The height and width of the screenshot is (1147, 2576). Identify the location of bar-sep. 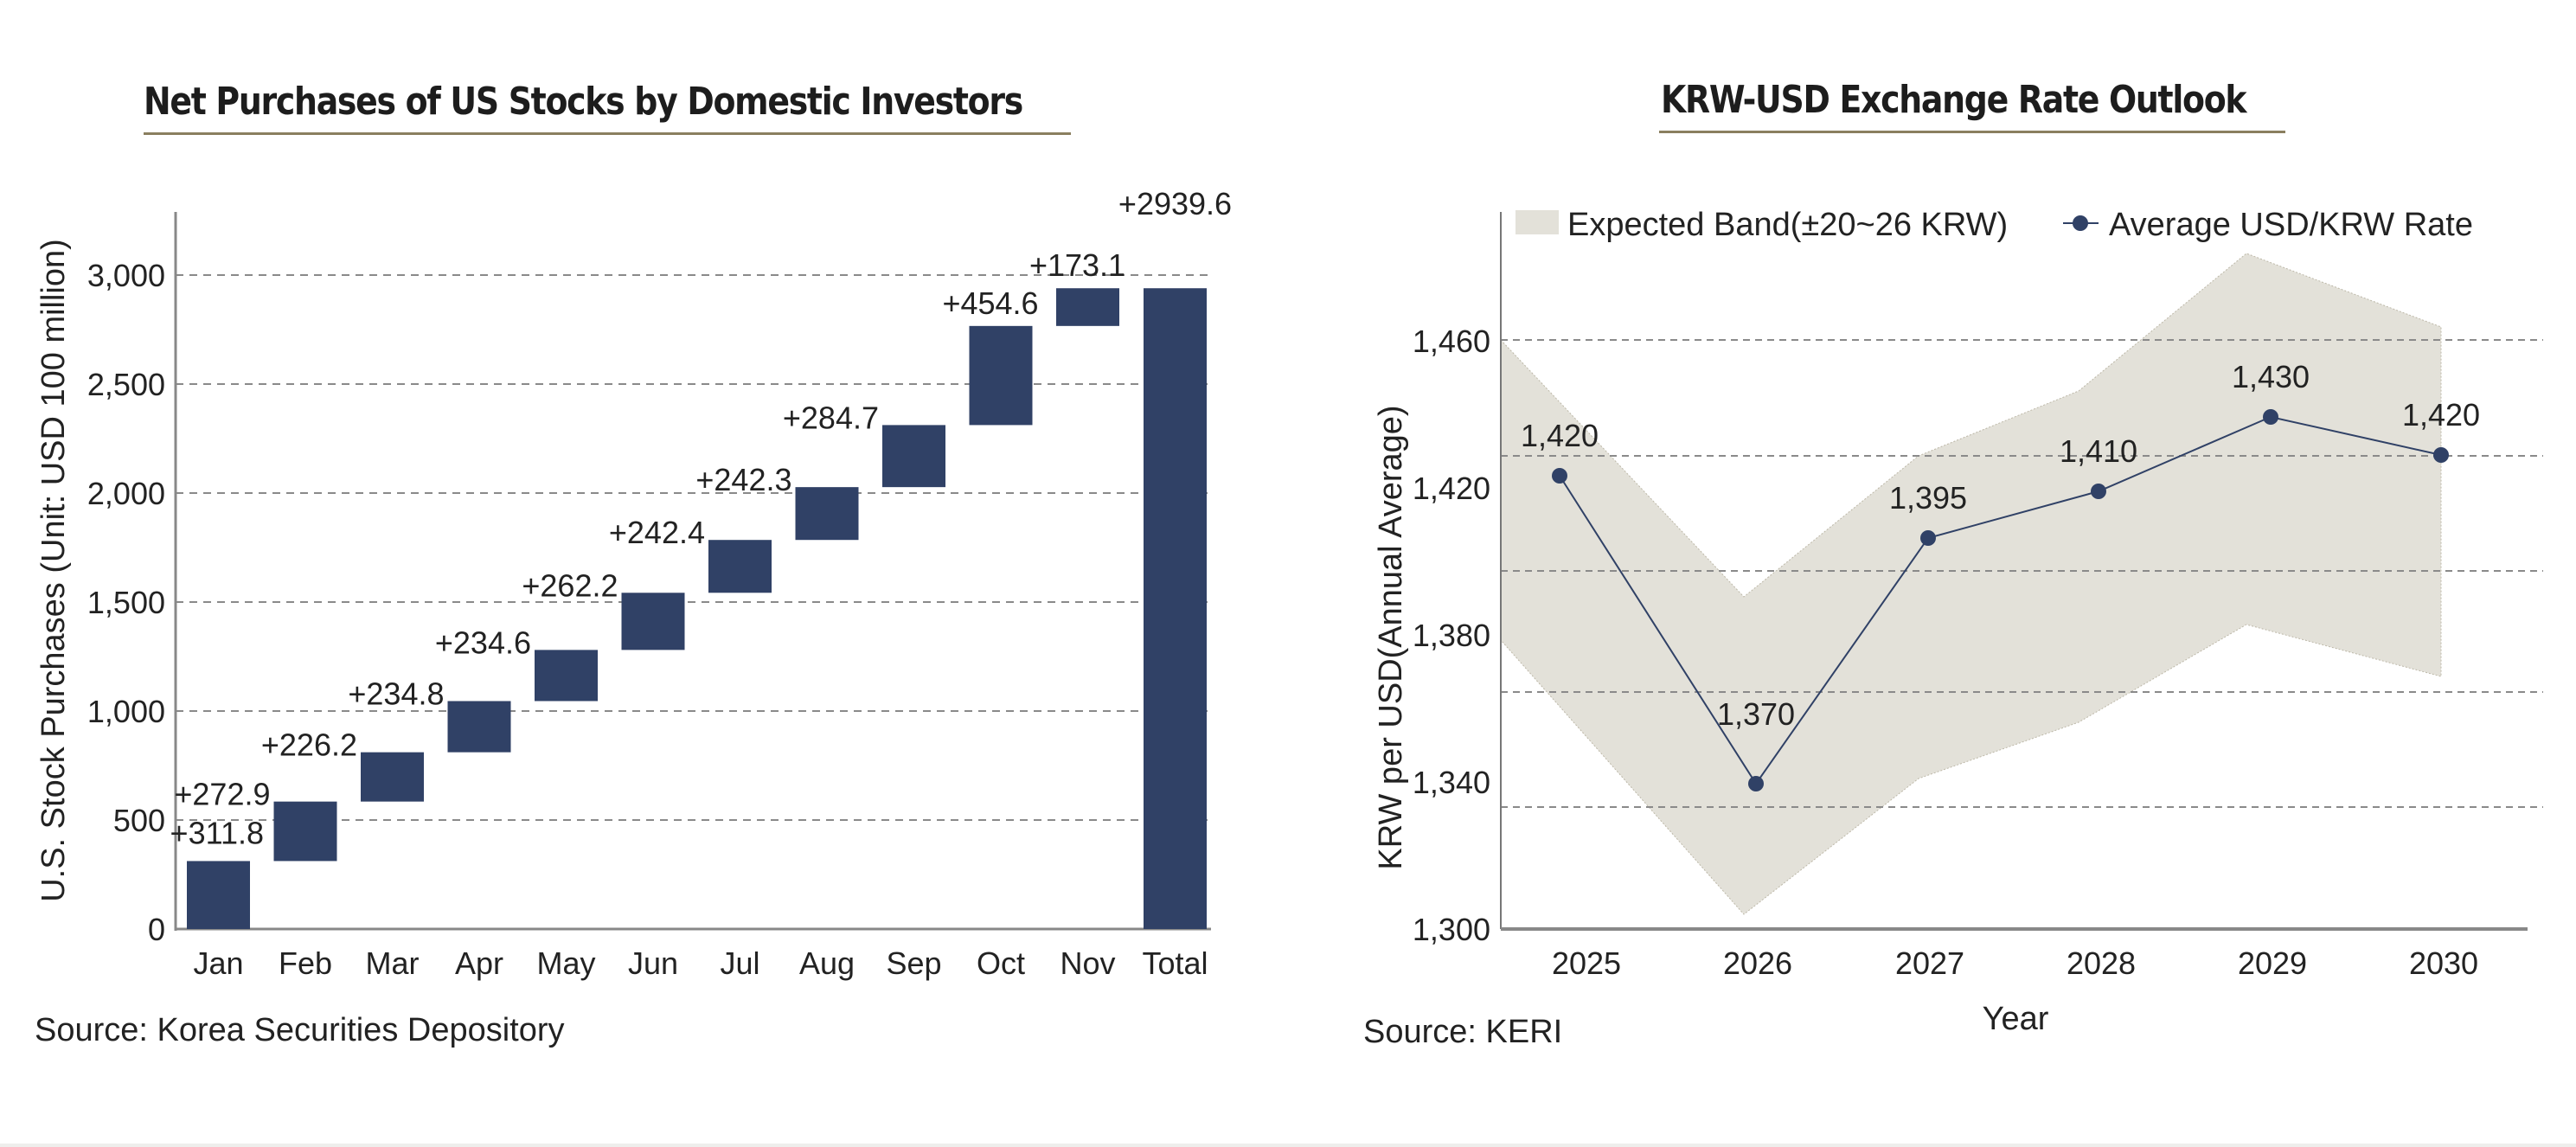
(913, 457).